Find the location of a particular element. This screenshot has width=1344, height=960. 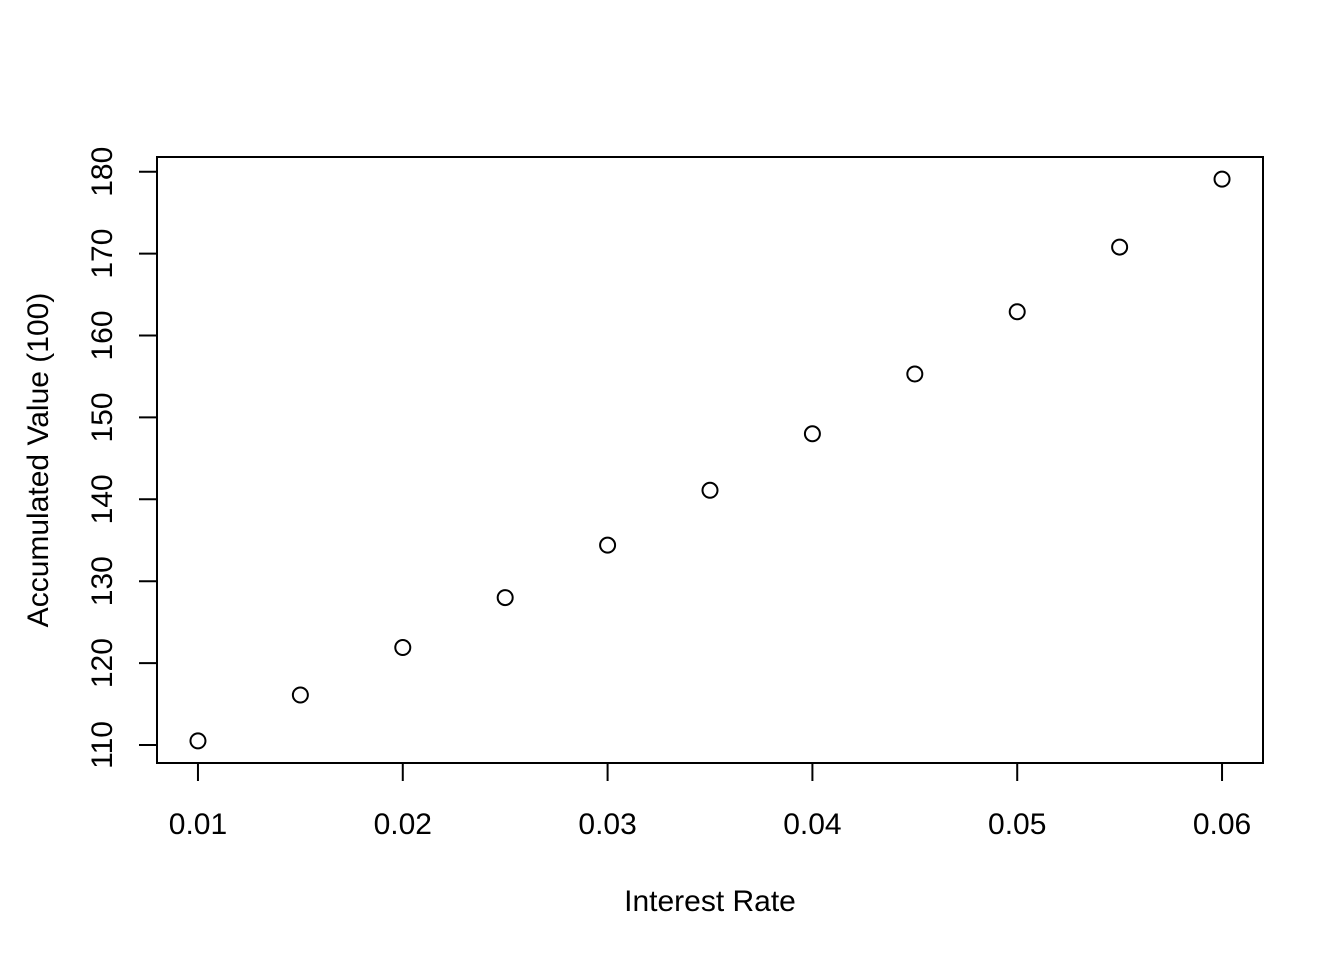

x-tick-label: 0.02 is located at coordinates (403, 824).